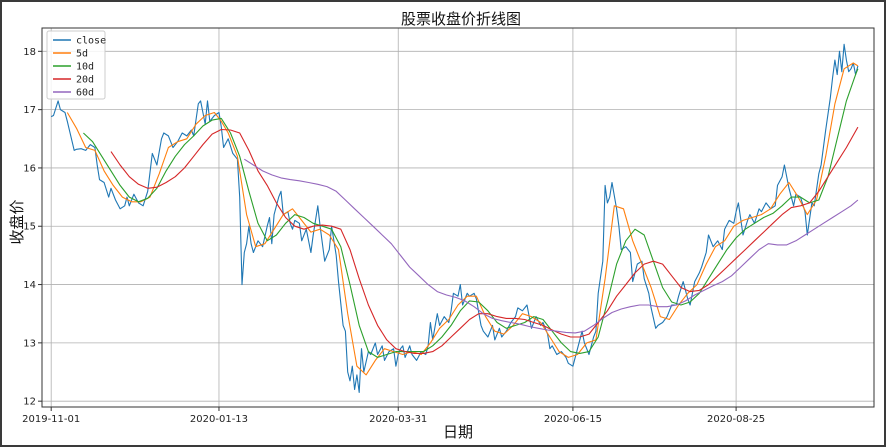  I want to click on y-tick-label: 13, so click(29, 343).